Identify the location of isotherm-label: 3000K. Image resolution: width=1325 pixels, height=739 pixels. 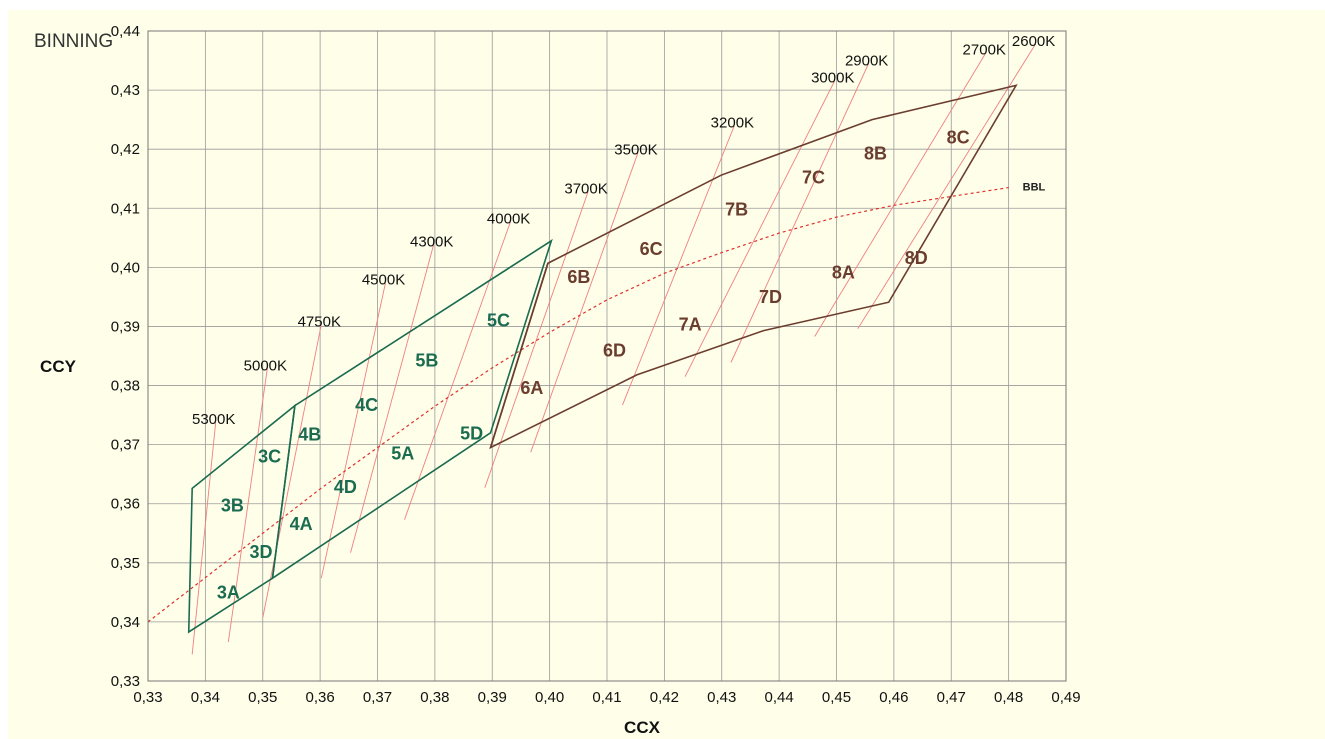
(832, 78).